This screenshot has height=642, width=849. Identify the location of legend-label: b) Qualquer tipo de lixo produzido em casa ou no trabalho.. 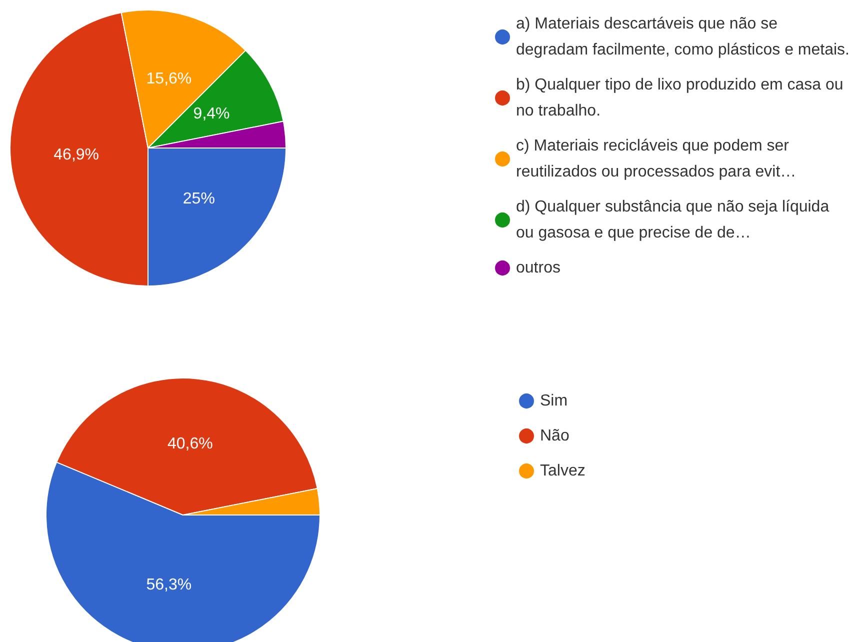
(682, 98).